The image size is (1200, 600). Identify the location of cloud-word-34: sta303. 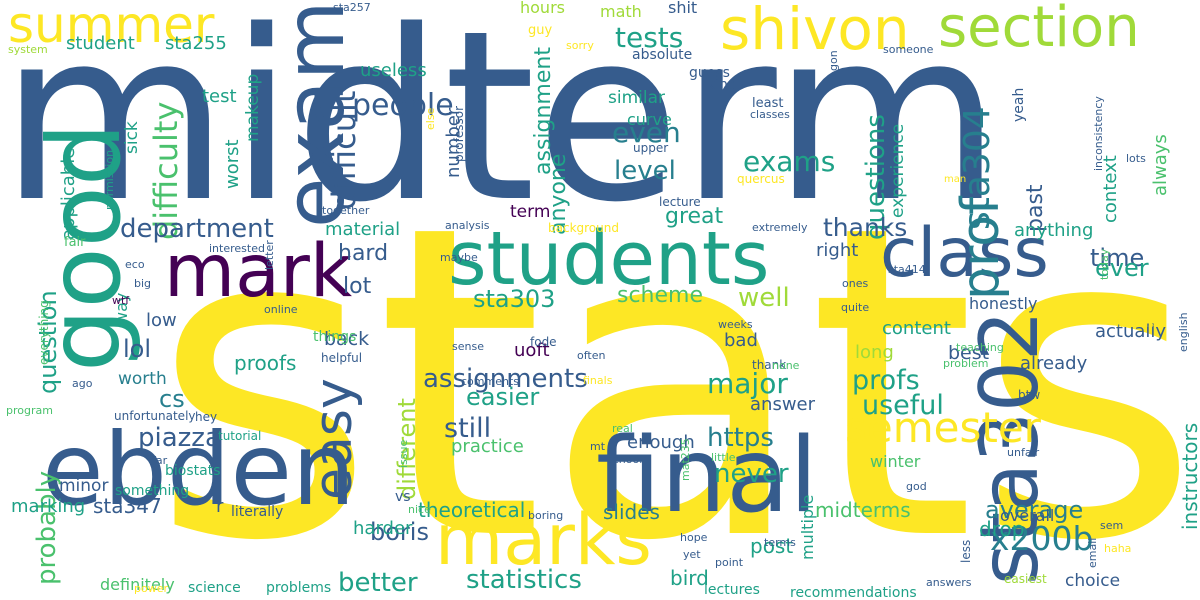
(514, 299).